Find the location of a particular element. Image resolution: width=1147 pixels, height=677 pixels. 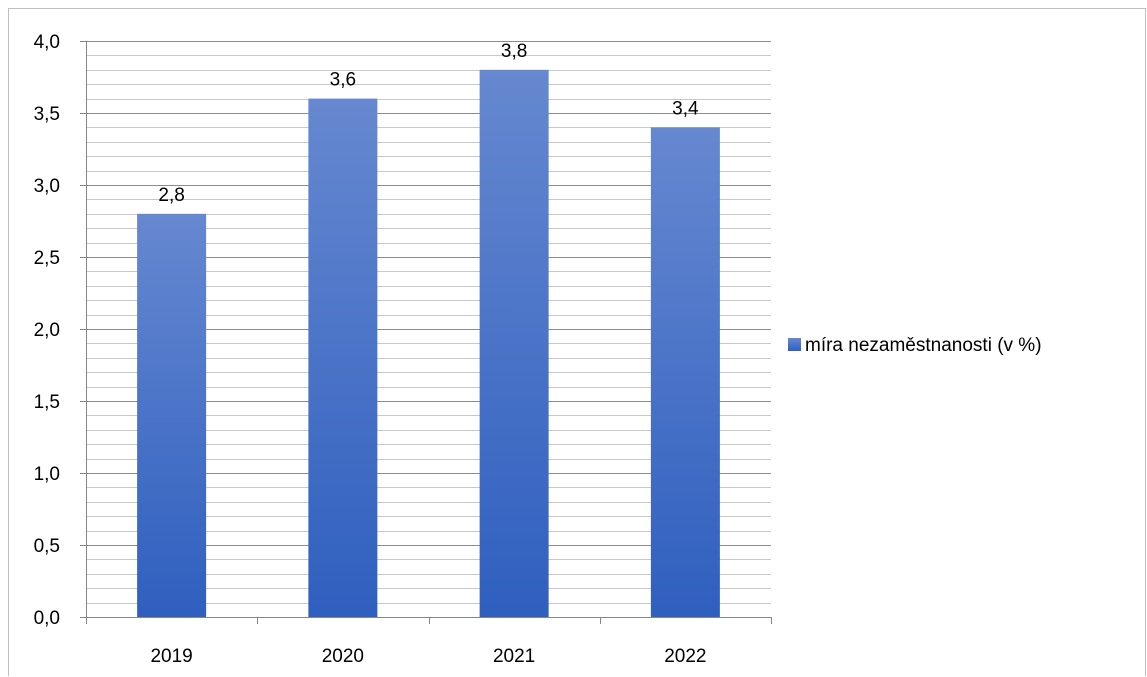

y-tick-label: 2,5 is located at coordinates (47, 258).